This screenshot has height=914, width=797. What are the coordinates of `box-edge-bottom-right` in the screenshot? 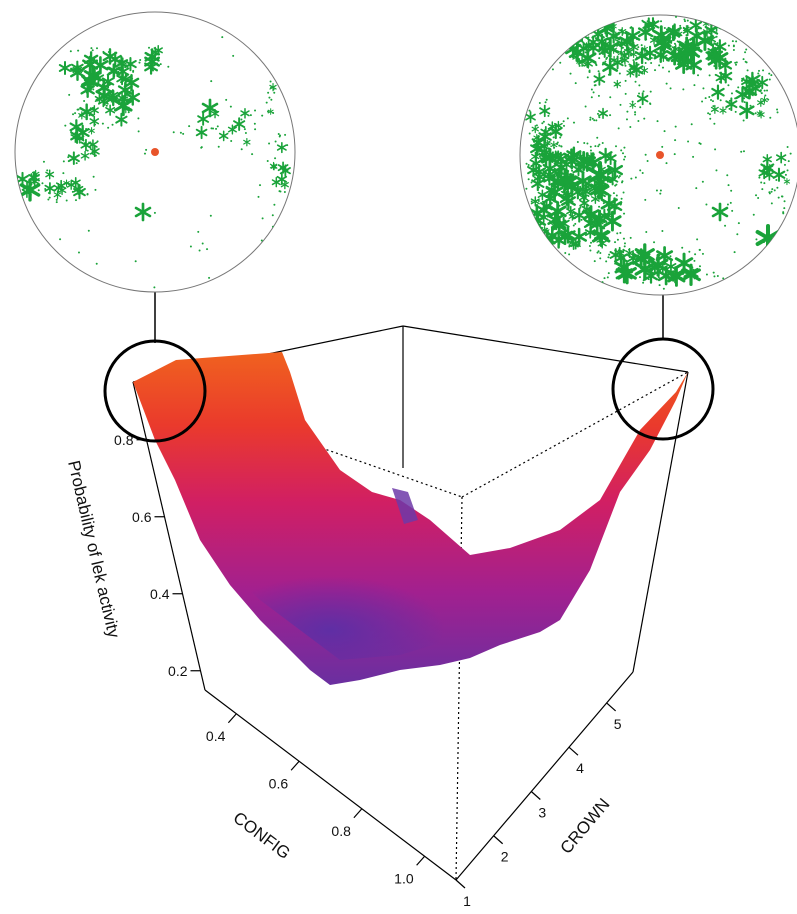 It's located at (544, 776).